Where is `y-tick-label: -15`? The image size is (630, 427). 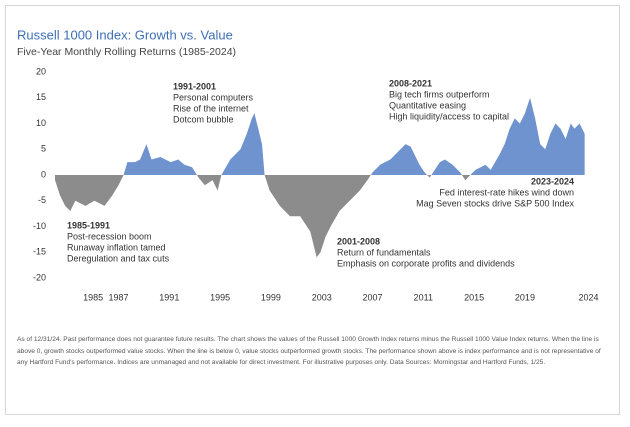
y-tick-label: -15 is located at coordinates (39, 252).